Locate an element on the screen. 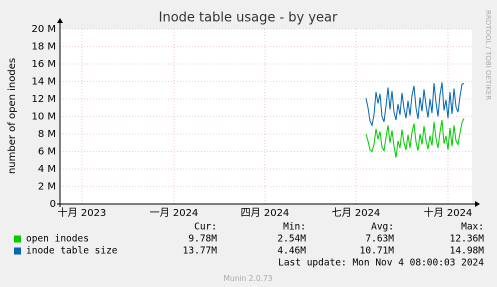 This screenshot has height=287, width=497. y-tick-label: 20 M is located at coordinates (43, 29).